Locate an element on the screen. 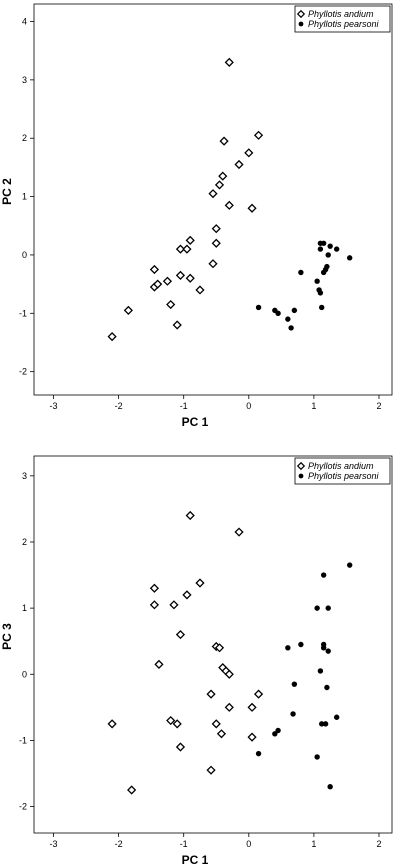 This screenshot has width=400, height=867. y-tick-label: 1 is located at coordinates (24, 608).